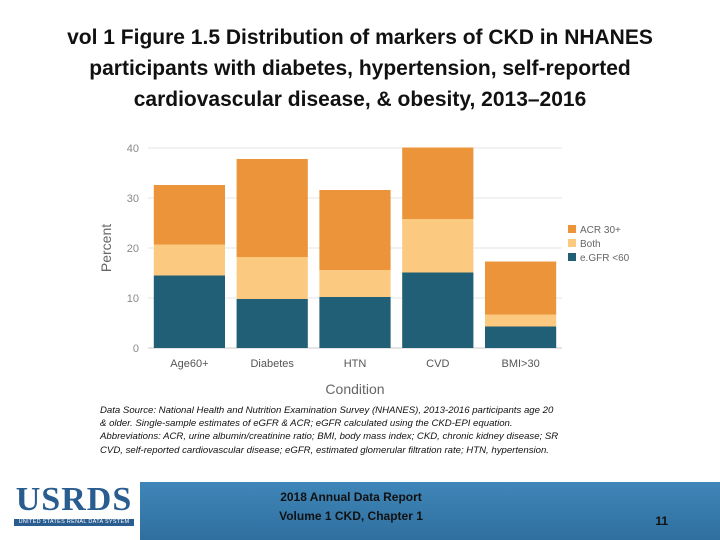 The image size is (720, 540). What do you see at coordinates (354, 389) in the screenshot?
I see `x-axis-label: Condition` at bounding box center [354, 389].